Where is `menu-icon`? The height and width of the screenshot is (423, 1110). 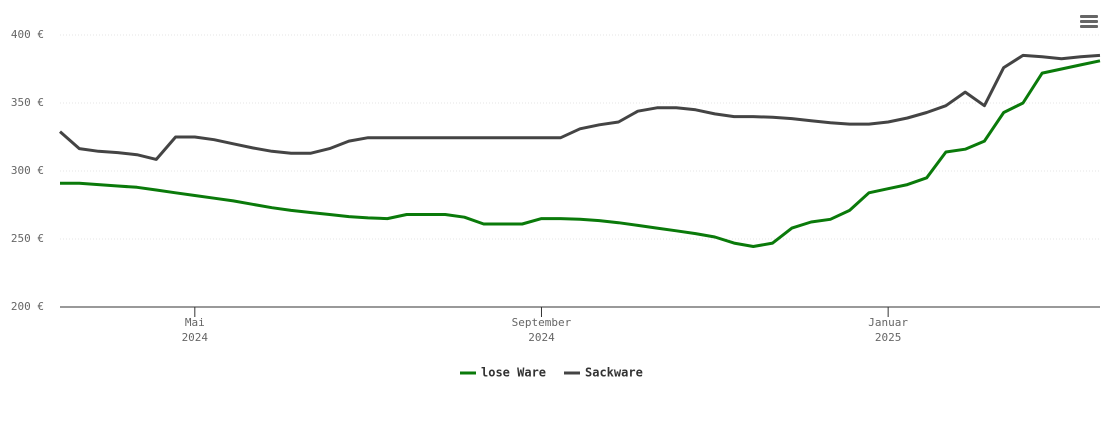 menu-icon is located at coordinates (1089, 21).